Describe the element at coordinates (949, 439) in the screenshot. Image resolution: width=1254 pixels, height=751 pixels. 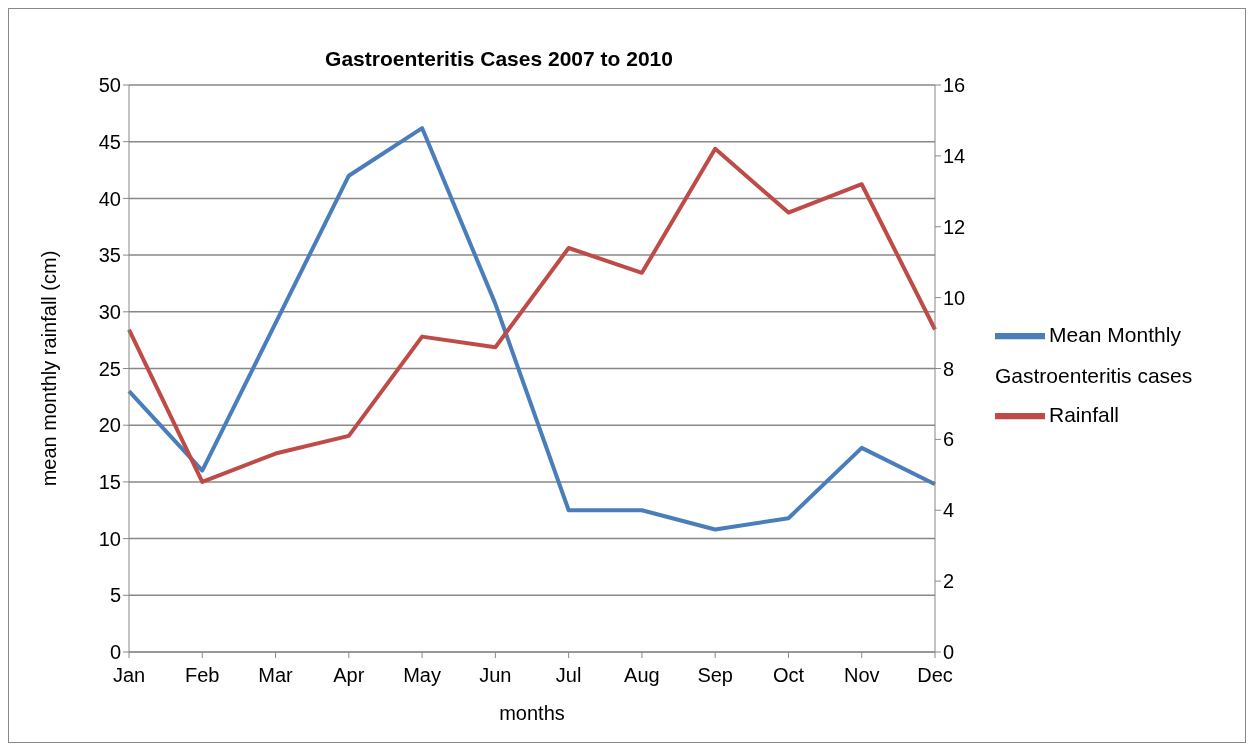
I see `y2-tick-label: 6` at that location.